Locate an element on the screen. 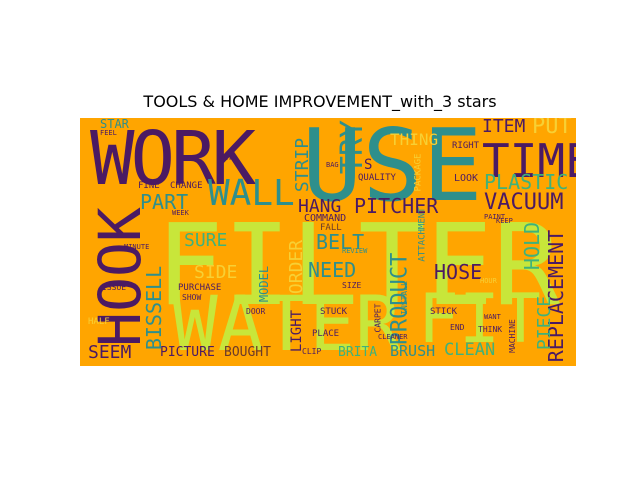 This screenshot has width=640, height=480. cloud-word: BELT is located at coordinates (340, 242).